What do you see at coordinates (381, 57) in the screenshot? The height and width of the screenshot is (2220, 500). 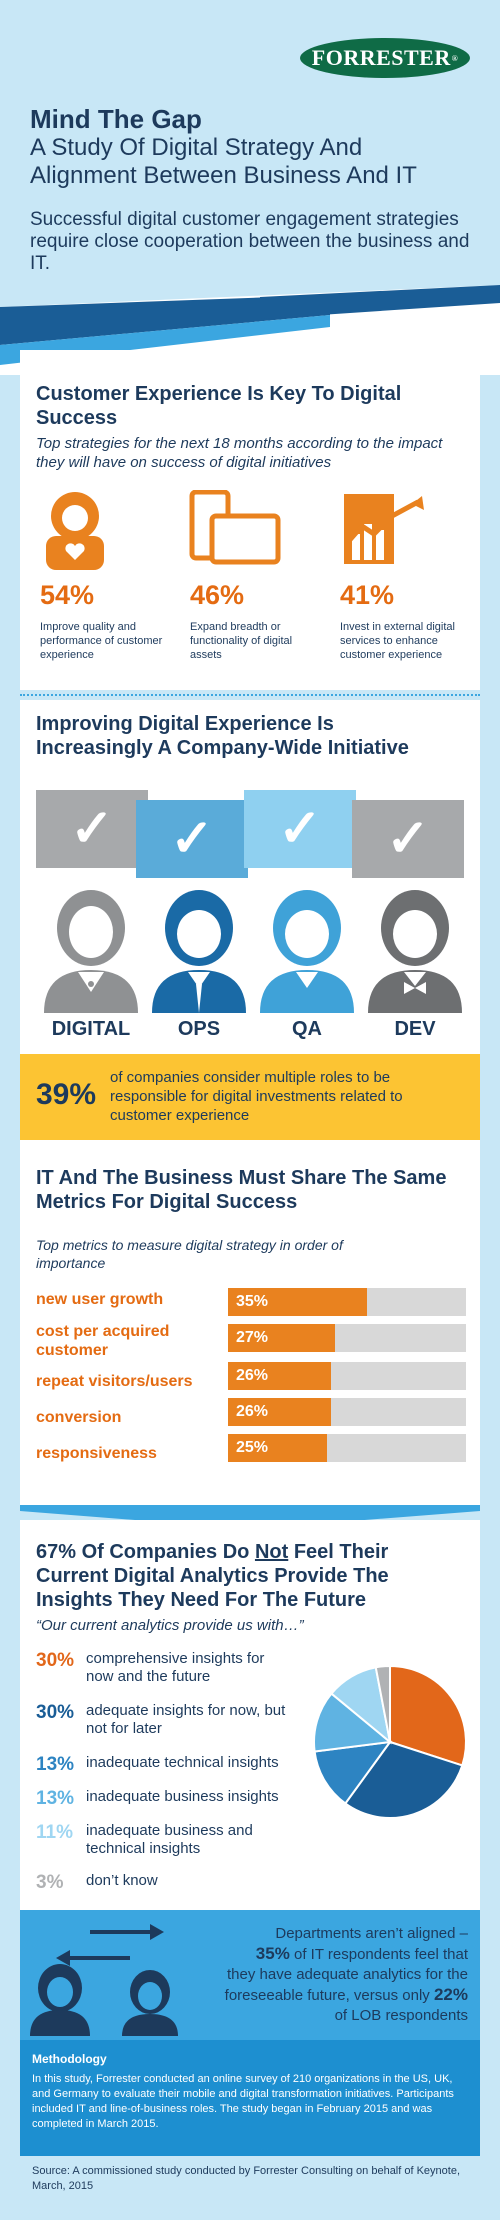 I see `logo-text: FORRESTER` at bounding box center [381, 57].